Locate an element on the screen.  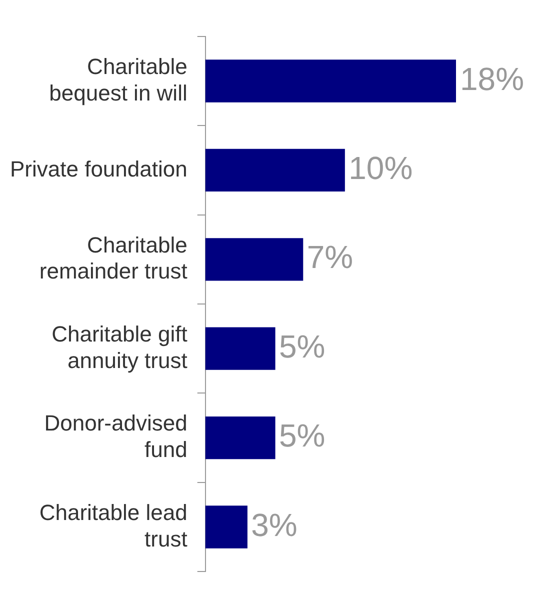
data-label: 3% is located at coordinates (274, 524).